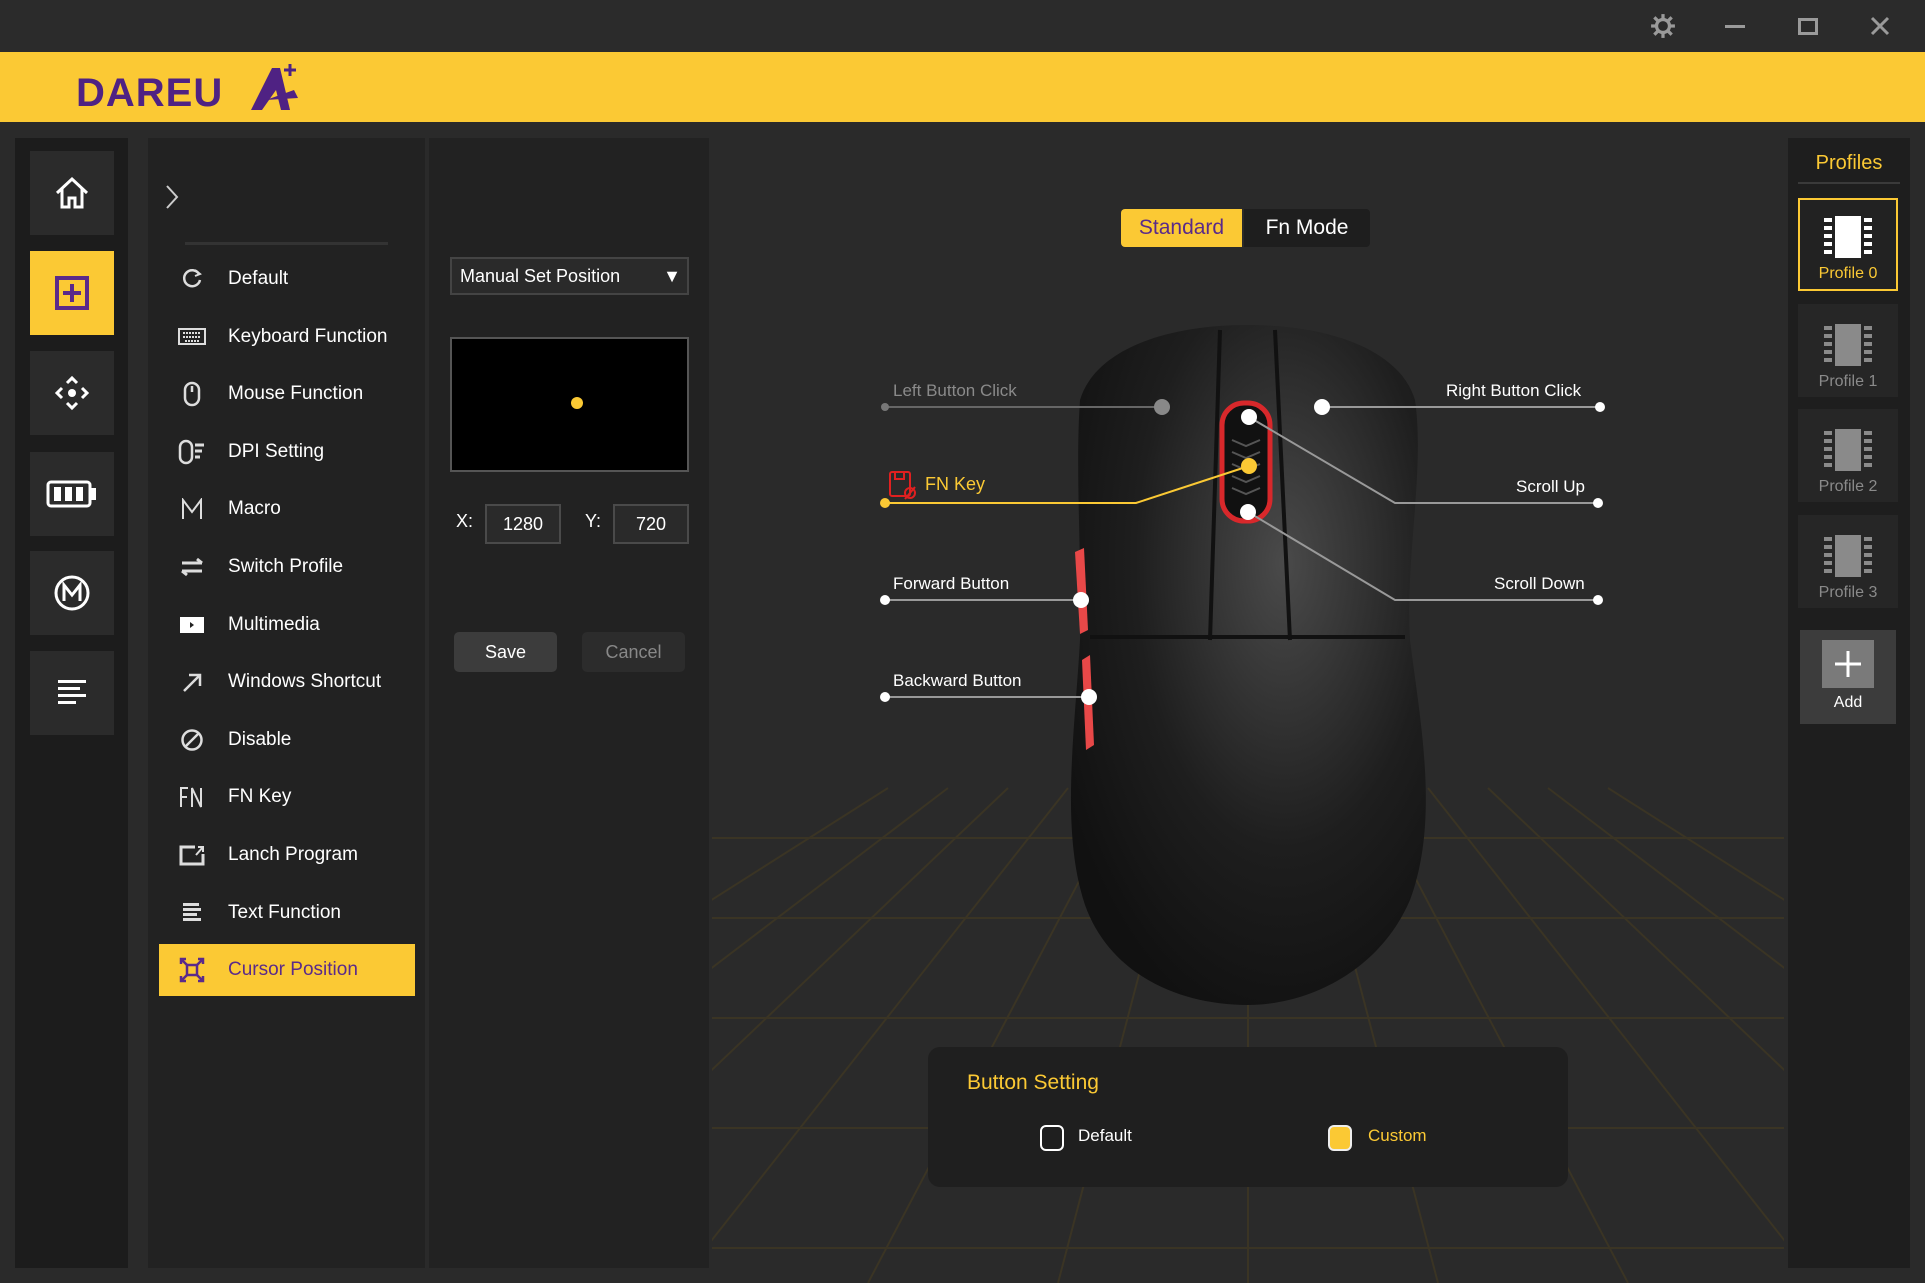 This screenshot has width=1925, height=1283. Describe the element at coordinates (1081, 591) in the screenshot. I see `forward-side-button` at that location.